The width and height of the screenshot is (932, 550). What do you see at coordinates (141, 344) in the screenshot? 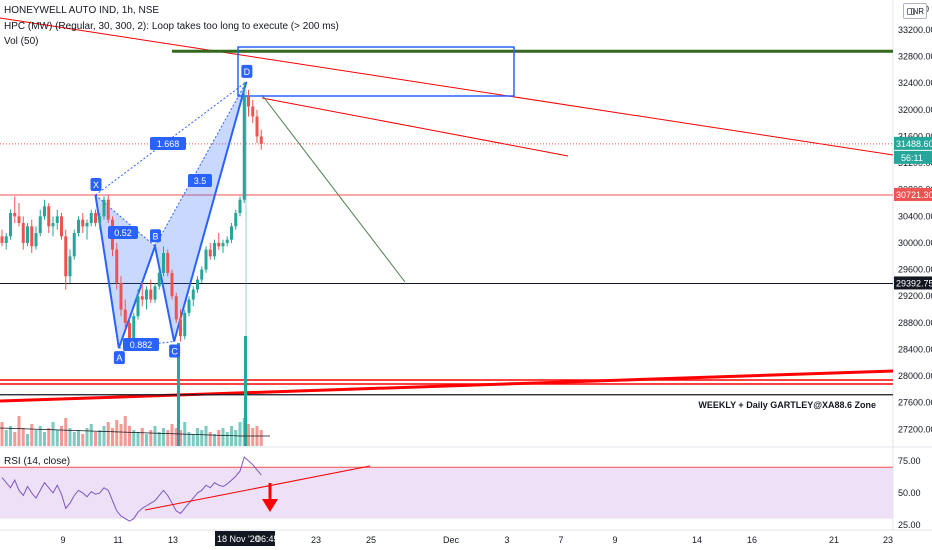
I see `ratio-box` at bounding box center [141, 344].